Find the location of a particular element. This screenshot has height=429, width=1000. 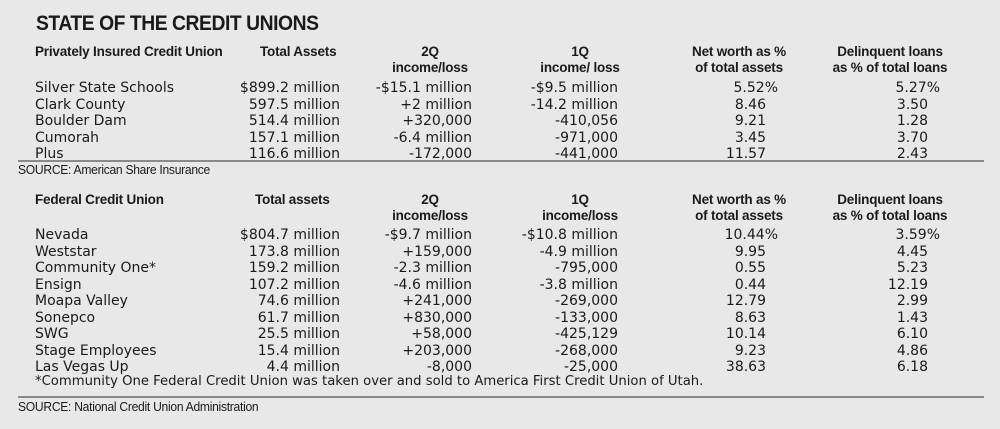

cell-nw: 8.63 is located at coordinates (750, 317).